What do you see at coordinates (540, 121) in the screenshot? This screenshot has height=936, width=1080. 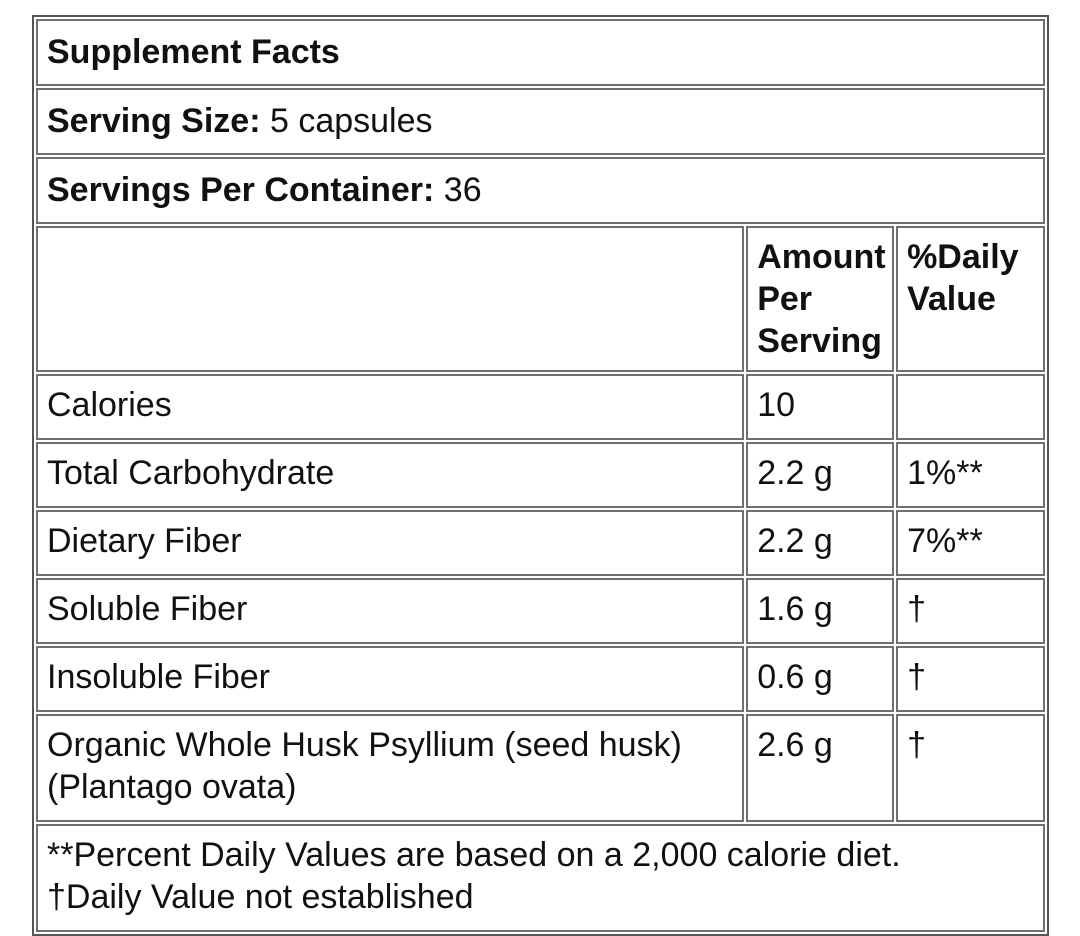 I see `serving-size: Serving Size: 5 capsules` at bounding box center [540, 121].